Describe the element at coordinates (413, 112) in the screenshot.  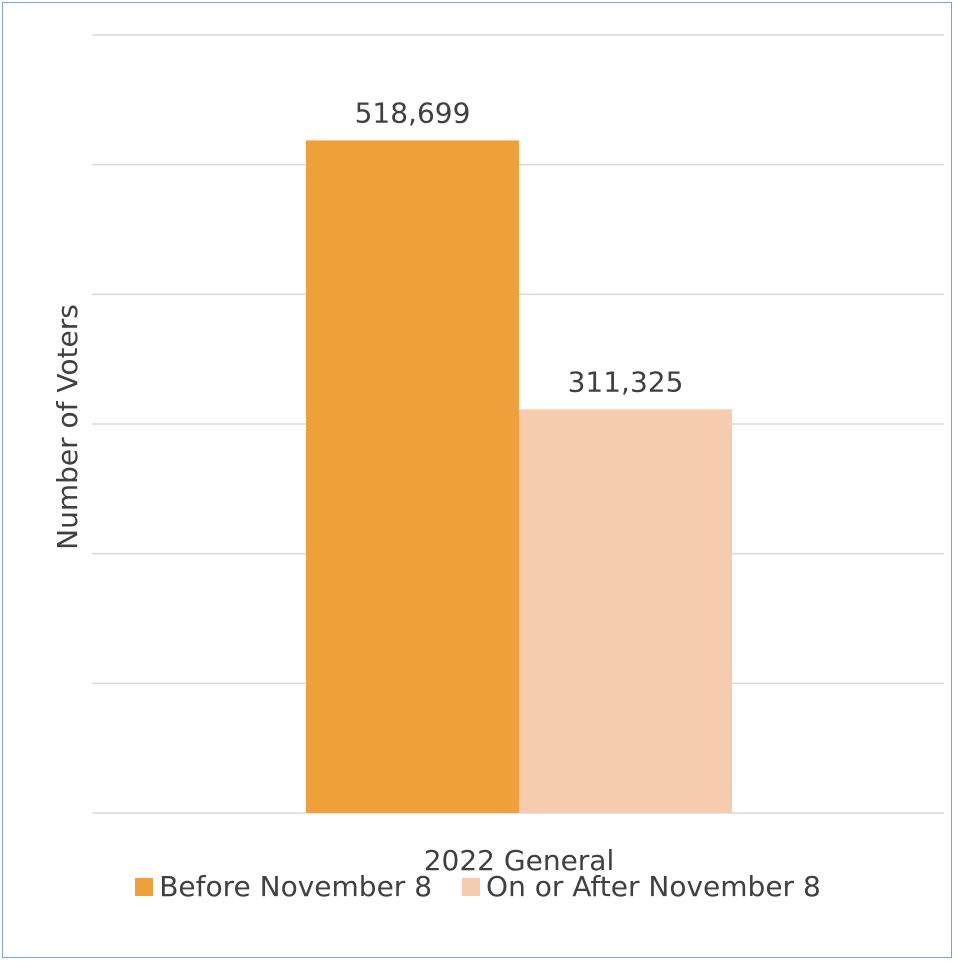
I see `data-label-before: 518,699` at that location.